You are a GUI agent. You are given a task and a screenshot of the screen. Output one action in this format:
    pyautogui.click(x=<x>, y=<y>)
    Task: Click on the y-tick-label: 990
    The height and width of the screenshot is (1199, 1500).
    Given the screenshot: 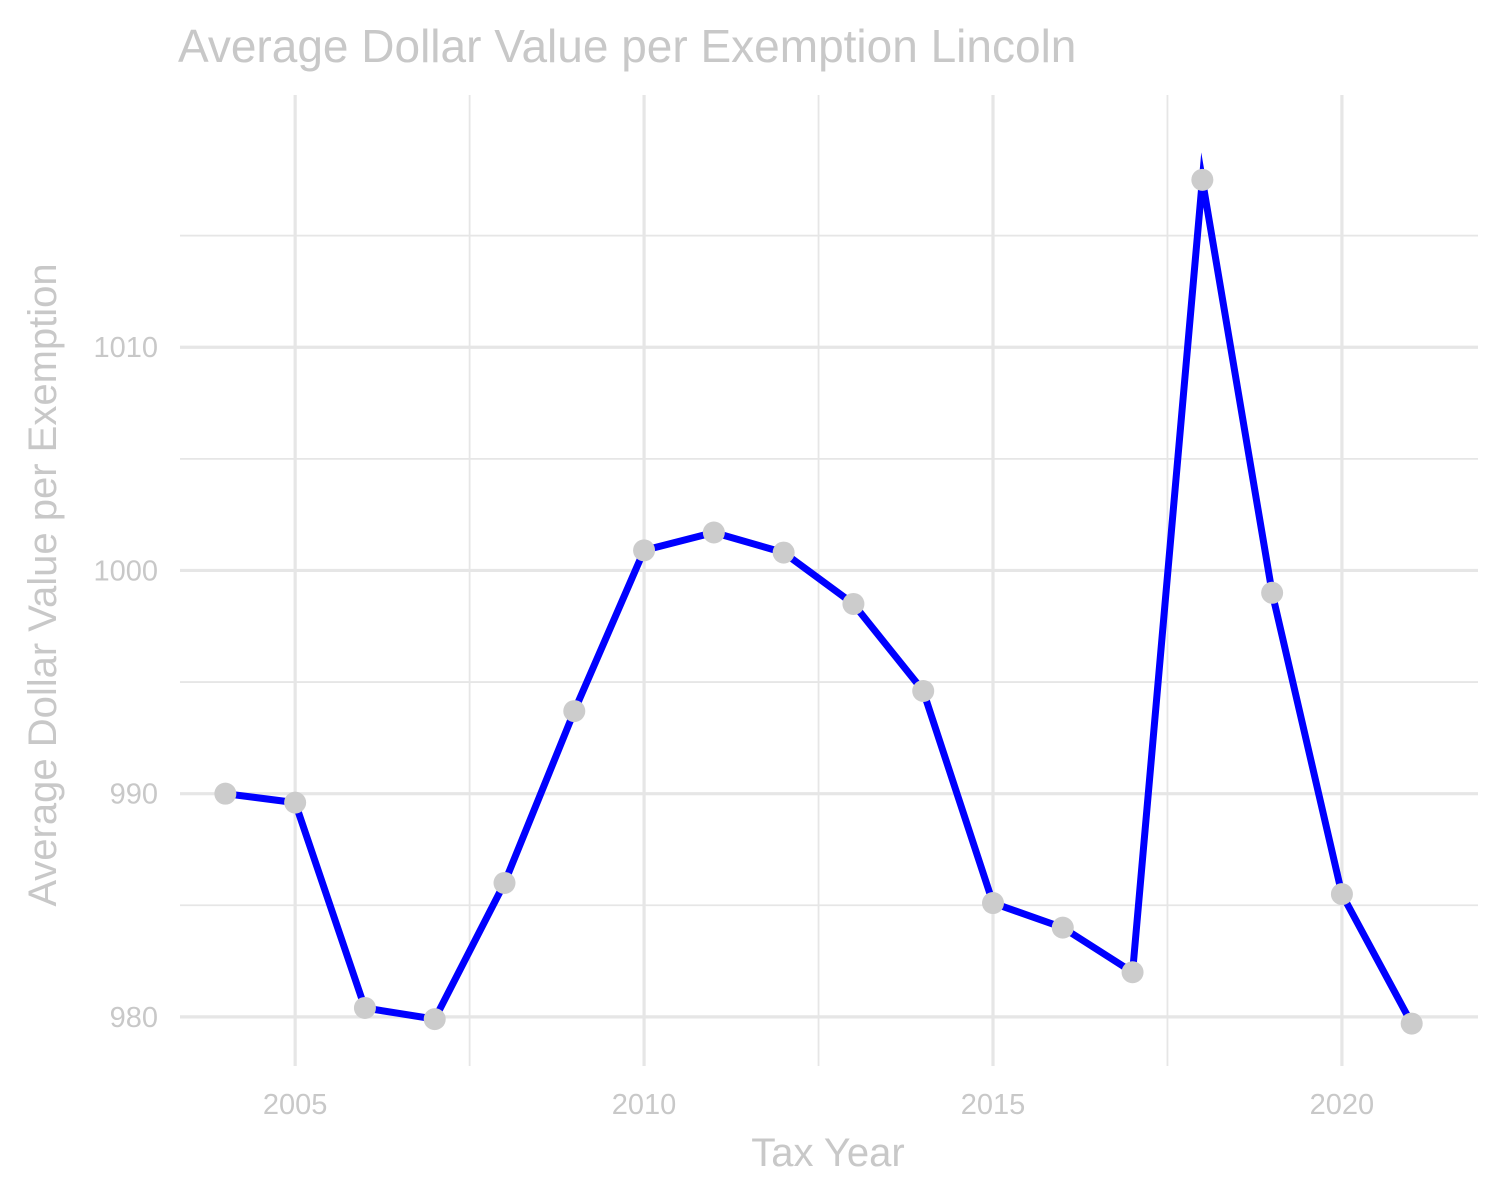 What is the action you would take?
    pyautogui.click(x=134, y=795)
    